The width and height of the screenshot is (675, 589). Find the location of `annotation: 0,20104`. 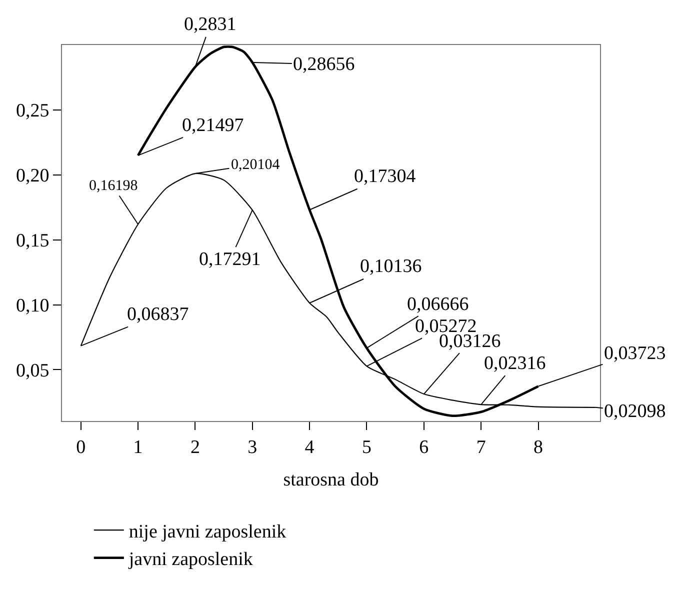

annotation: 0,20104 is located at coordinates (255, 165).